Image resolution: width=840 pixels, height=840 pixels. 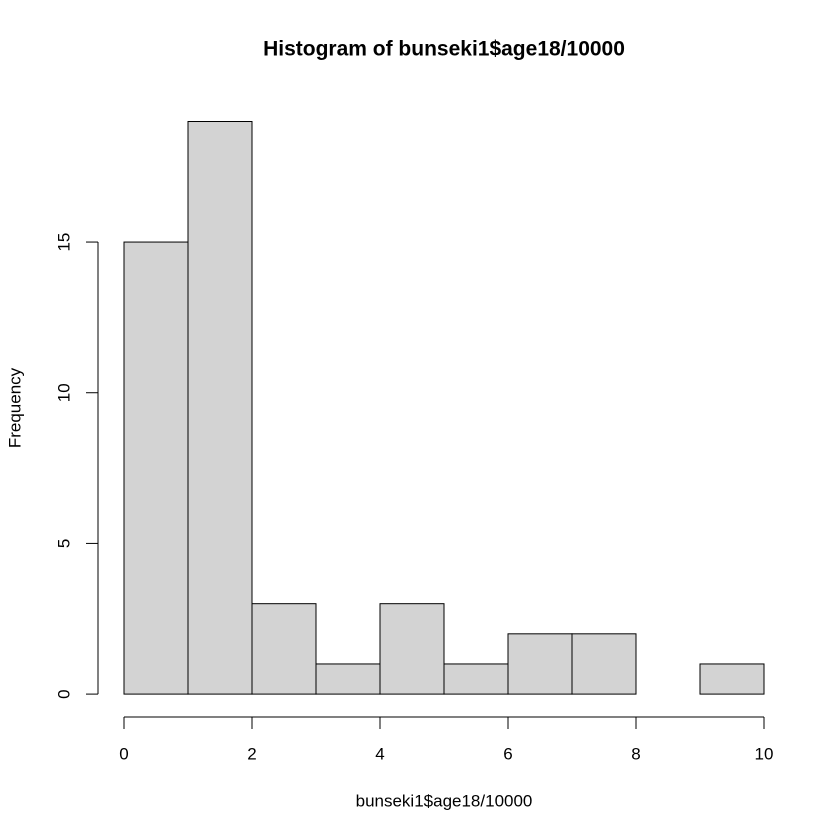 What do you see at coordinates (635, 753) in the screenshot?
I see `x-tick-label: 8` at bounding box center [635, 753].